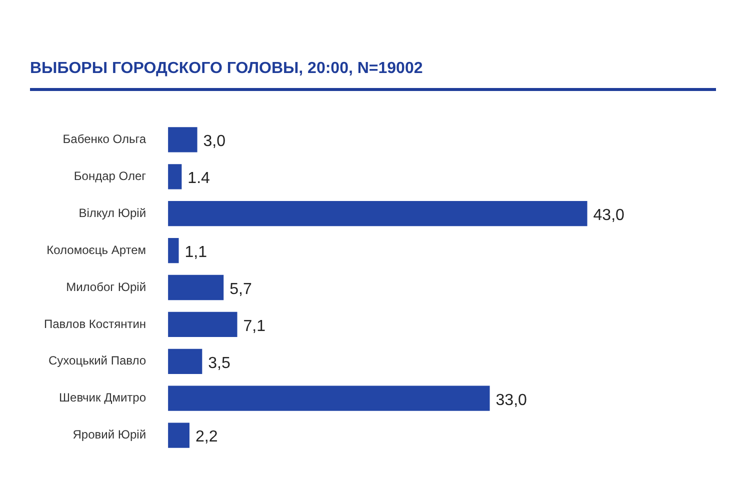 The width and height of the screenshot is (754, 480). Describe the element at coordinates (206, 437) in the screenshot. I see `data-label: 2,2` at that location.